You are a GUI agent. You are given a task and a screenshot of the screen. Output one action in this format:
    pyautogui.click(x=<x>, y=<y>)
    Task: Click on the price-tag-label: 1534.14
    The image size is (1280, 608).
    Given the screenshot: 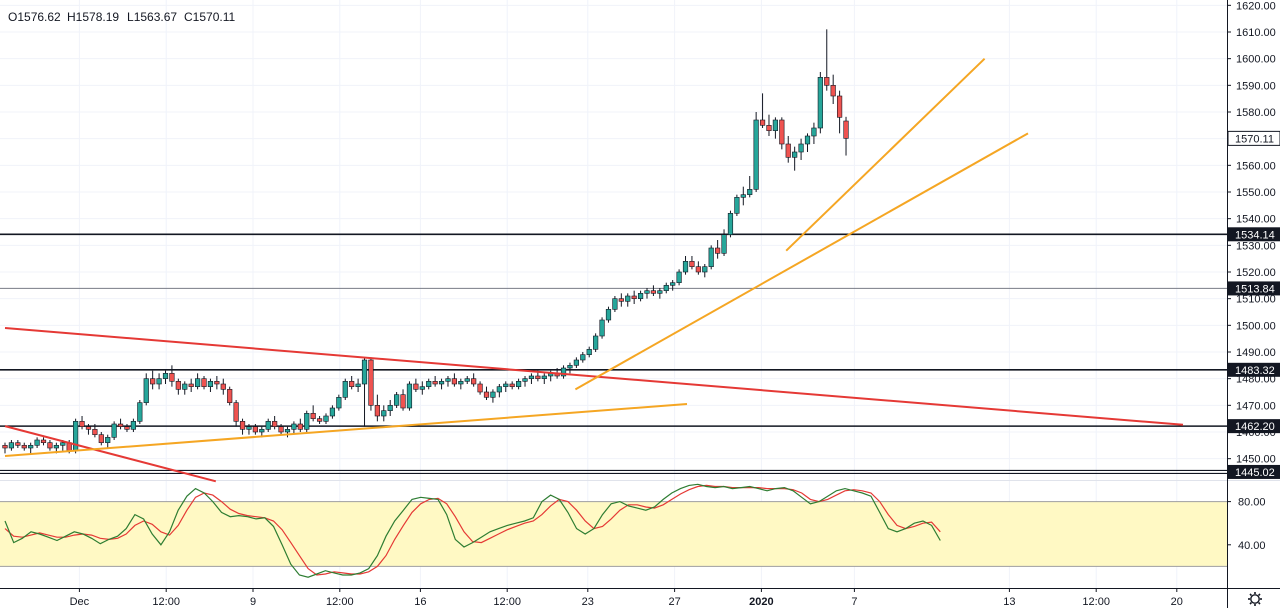 What is the action you would take?
    pyautogui.click(x=1255, y=235)
    